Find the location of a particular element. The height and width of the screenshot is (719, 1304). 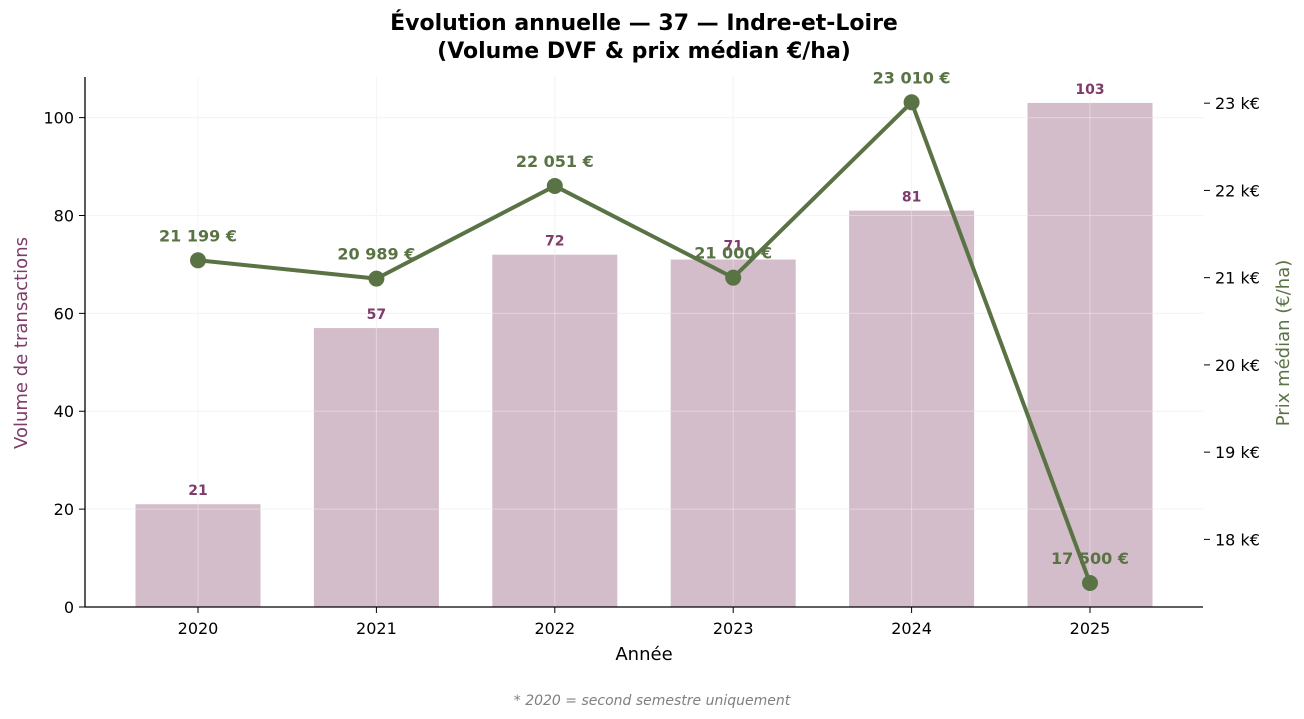

bar-value-label: 57 is located at coordinates (376, 315).